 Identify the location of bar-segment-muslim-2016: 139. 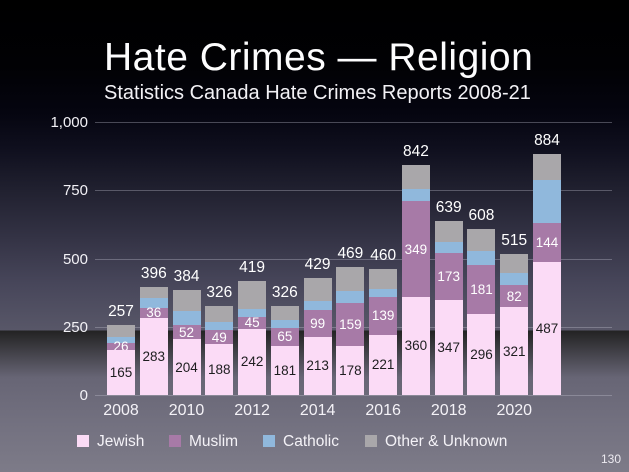
(383, 315).